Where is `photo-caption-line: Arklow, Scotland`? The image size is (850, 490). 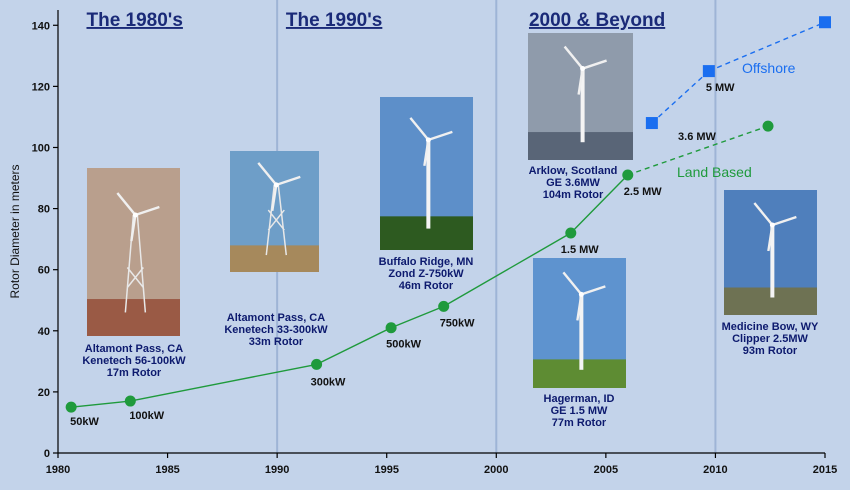 photo-caption-line: Arklow, Scotland is located at coordinates (573, 171).